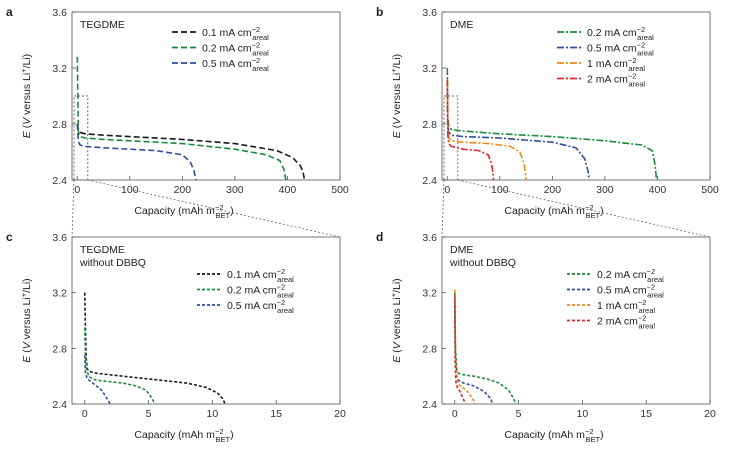  I want to click on panel-letter: d, so click(379, 237).